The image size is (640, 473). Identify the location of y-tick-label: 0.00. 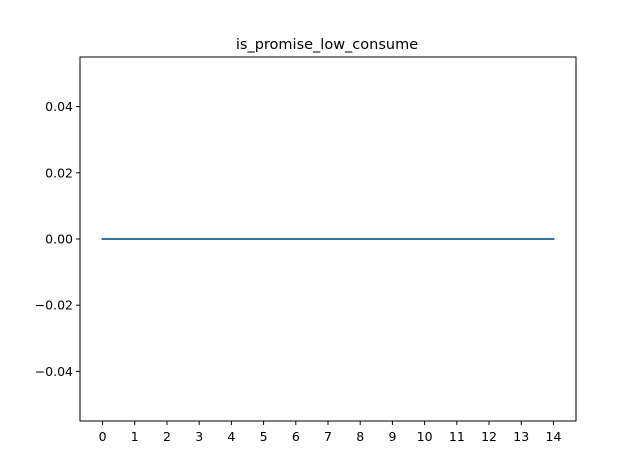
(59, 239).